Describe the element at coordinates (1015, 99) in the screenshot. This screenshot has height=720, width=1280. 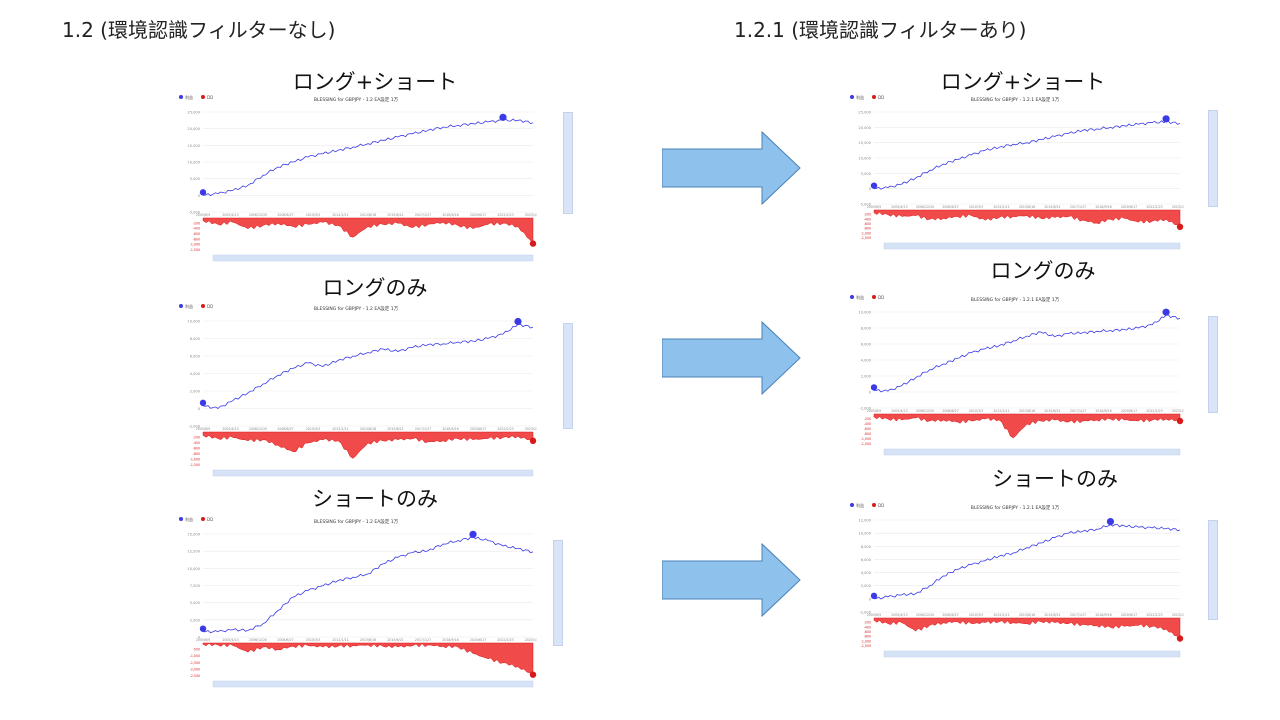
I see `chart-title: BLESSING for GBPJPY - 1.2.1 EA設定 1万` at that location.